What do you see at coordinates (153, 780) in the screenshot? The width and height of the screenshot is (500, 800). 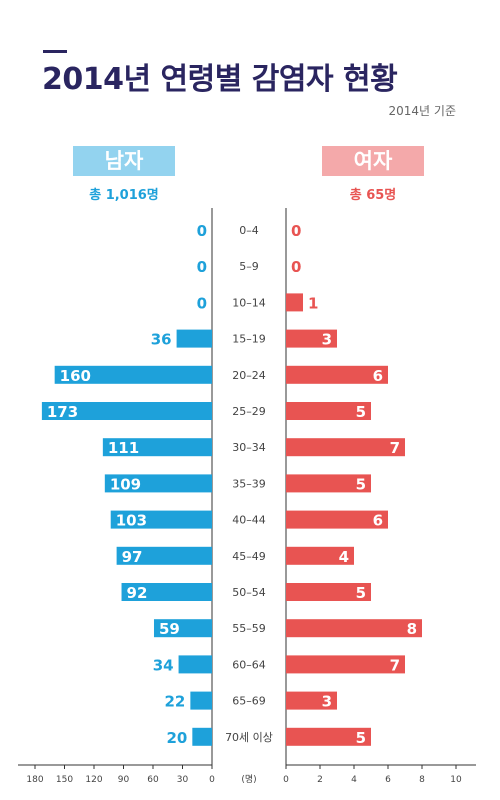 I see `male-axis-tick-label: 60` at bounding box center [153, 780].